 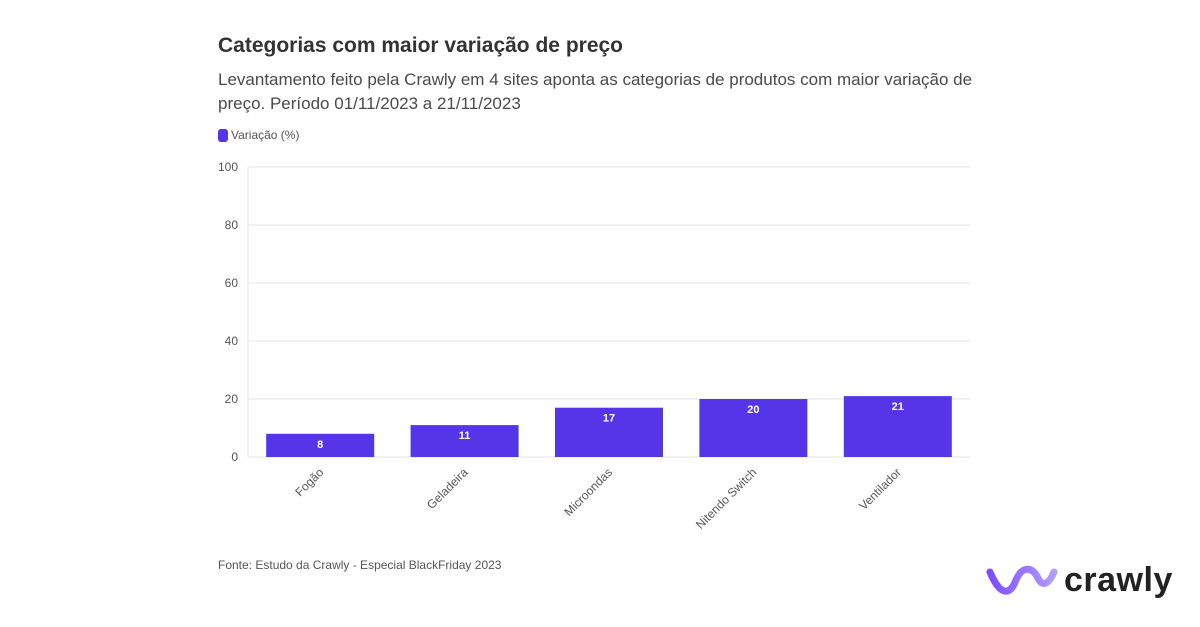 What do you see at coordinates (898, 407) in the screenshot?
I see `data-label: 21` at bounding box center [898, 407].